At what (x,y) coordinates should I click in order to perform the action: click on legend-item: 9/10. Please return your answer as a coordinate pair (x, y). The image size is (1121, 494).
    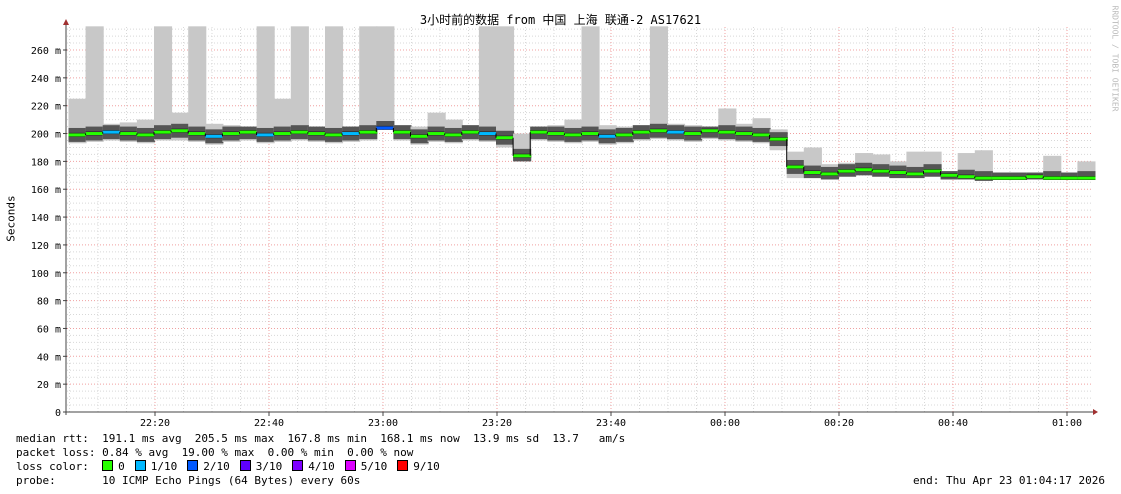
    Looking at the image, I should click on (418, 466).